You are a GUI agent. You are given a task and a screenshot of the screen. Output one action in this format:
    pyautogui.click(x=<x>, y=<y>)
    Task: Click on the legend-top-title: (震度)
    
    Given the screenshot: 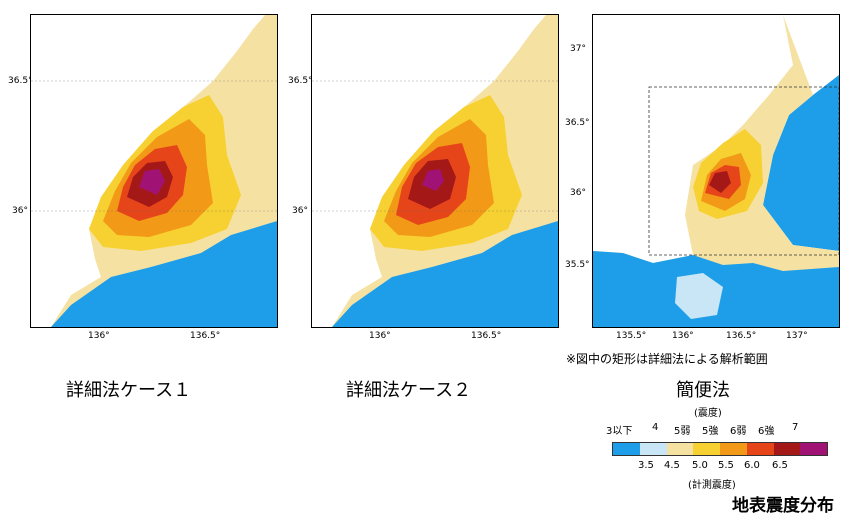 What is the action you would take?
    pyautogui.click(x=708, y=413)
    